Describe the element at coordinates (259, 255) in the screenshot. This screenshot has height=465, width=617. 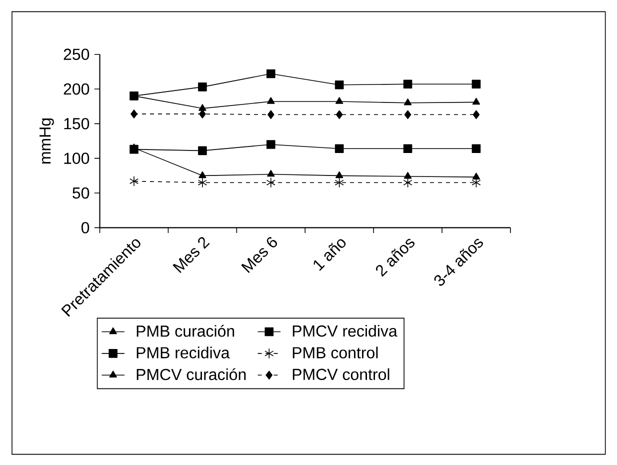
I see `x-tick-label: Mes 6` at that location.